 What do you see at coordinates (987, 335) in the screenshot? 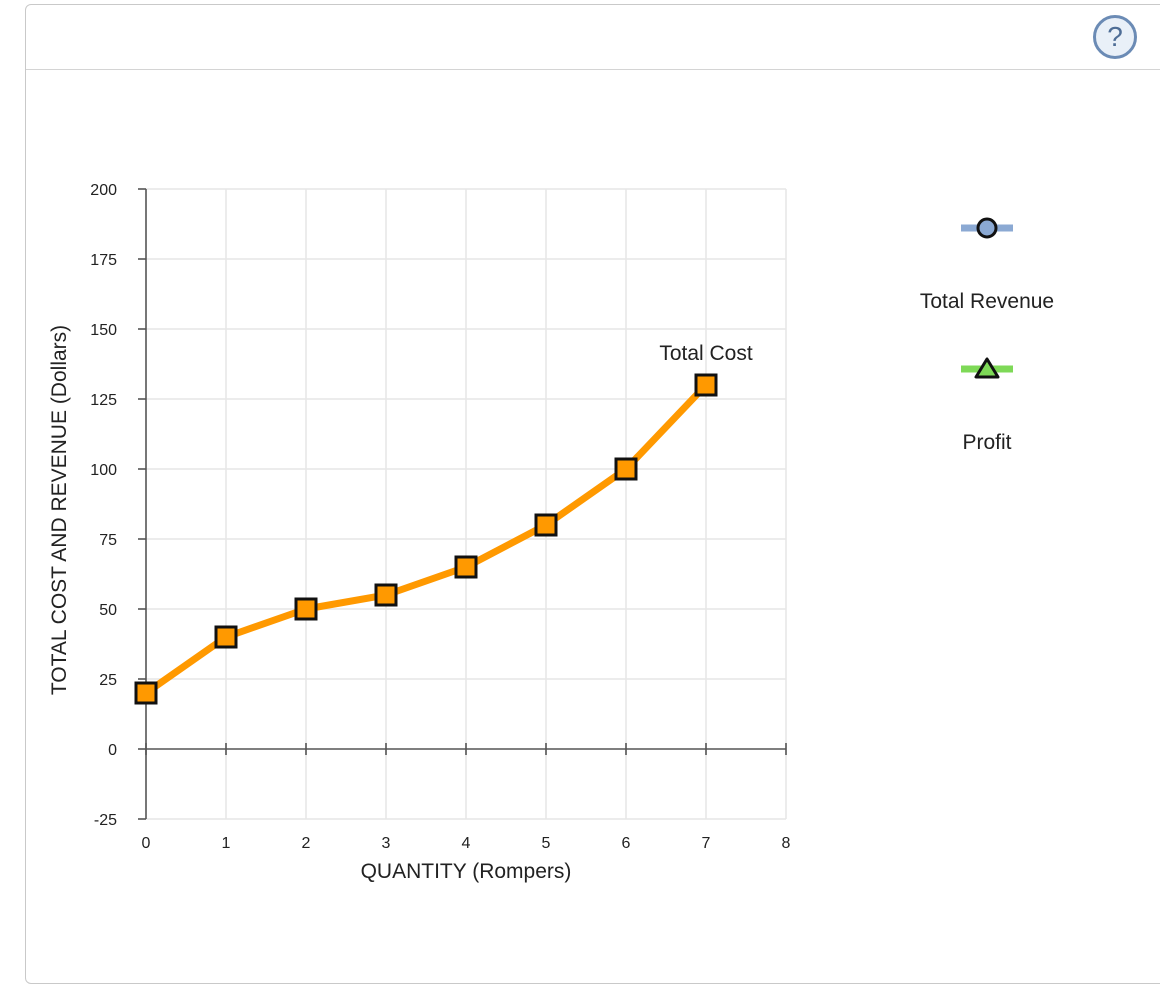
I see `legend: Total Revenue Profit` at bounding box center [987, 335].